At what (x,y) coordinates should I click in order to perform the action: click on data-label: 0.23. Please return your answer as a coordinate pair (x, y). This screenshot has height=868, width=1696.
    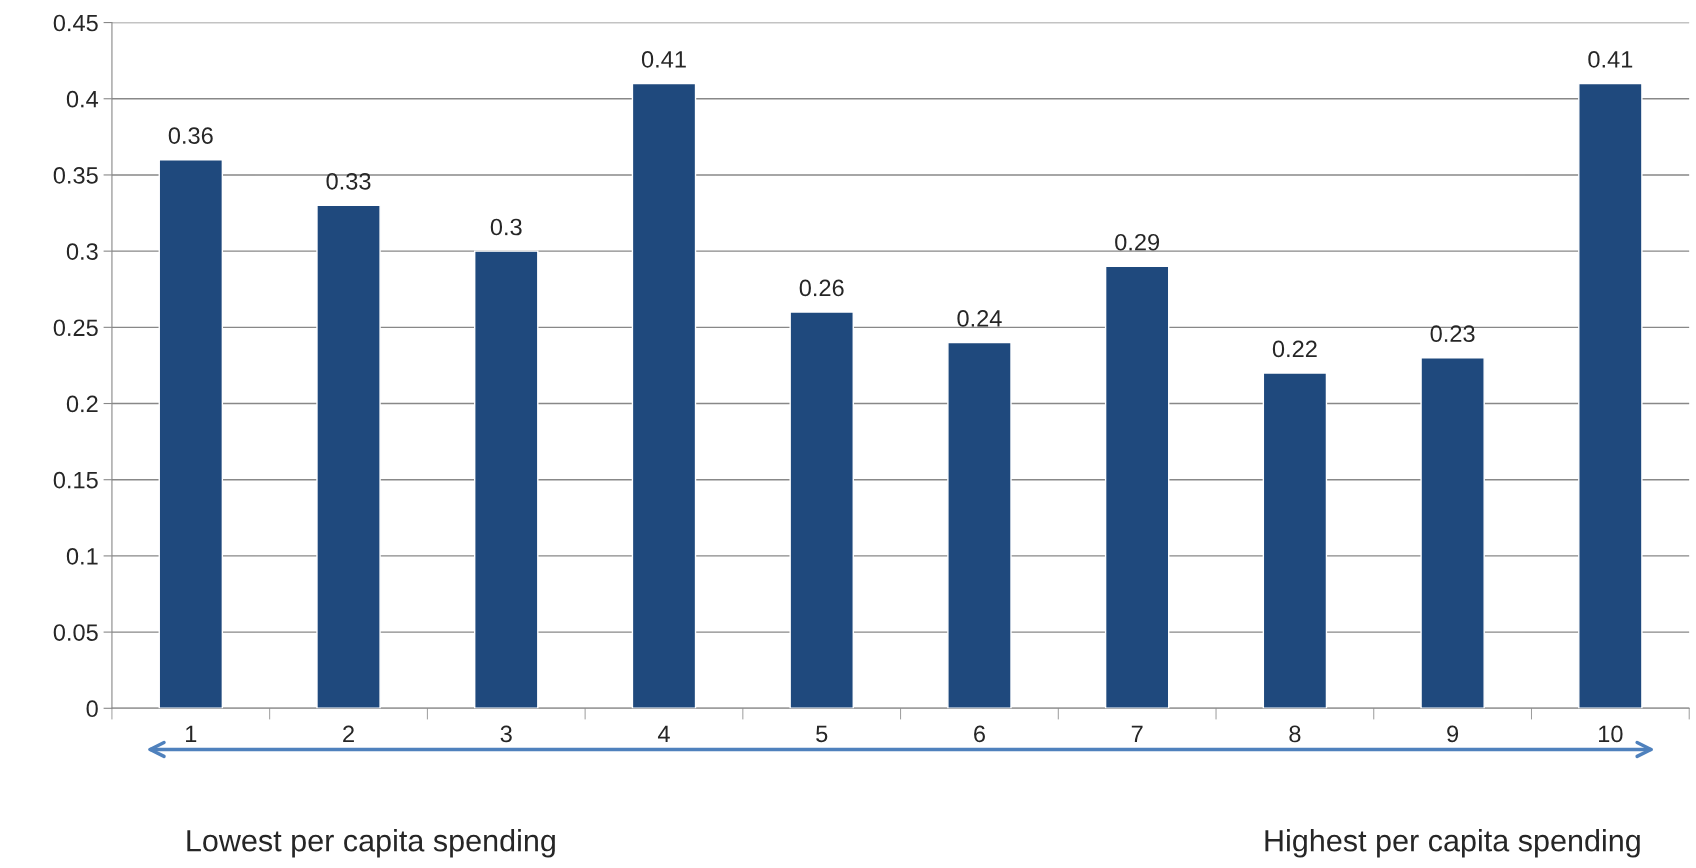
    Looking at the image, I should click on (1452, 334).